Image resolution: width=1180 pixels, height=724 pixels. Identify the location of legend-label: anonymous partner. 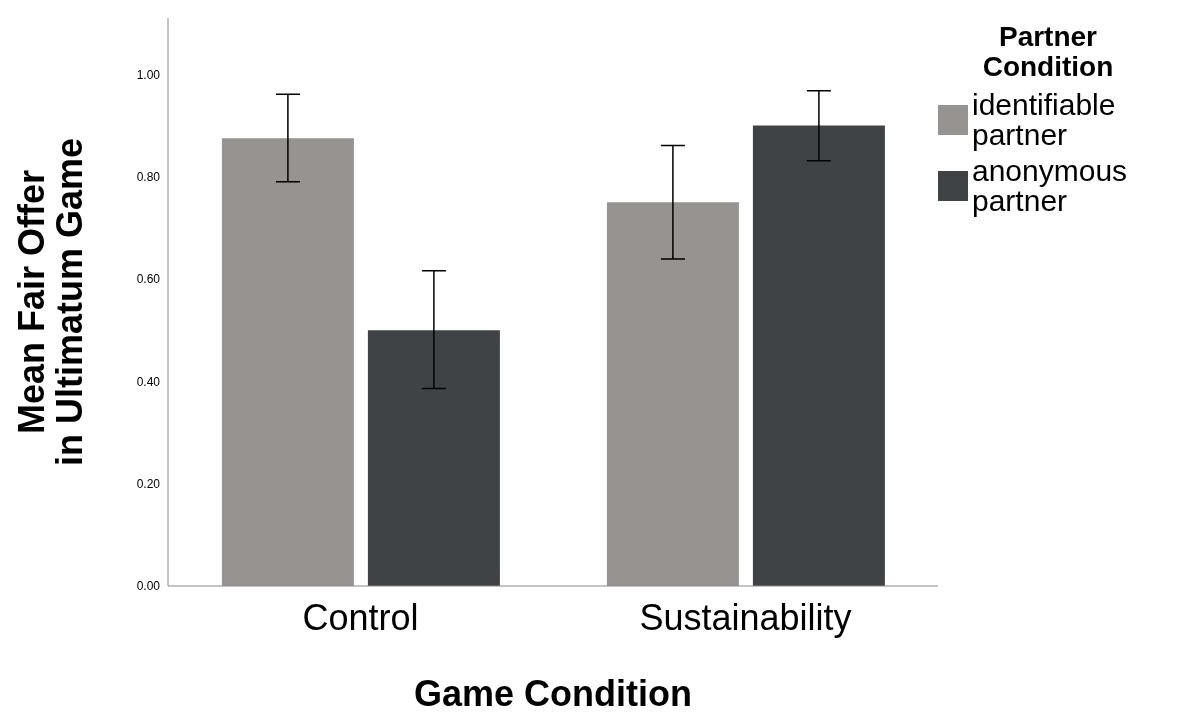
(1050, 185).